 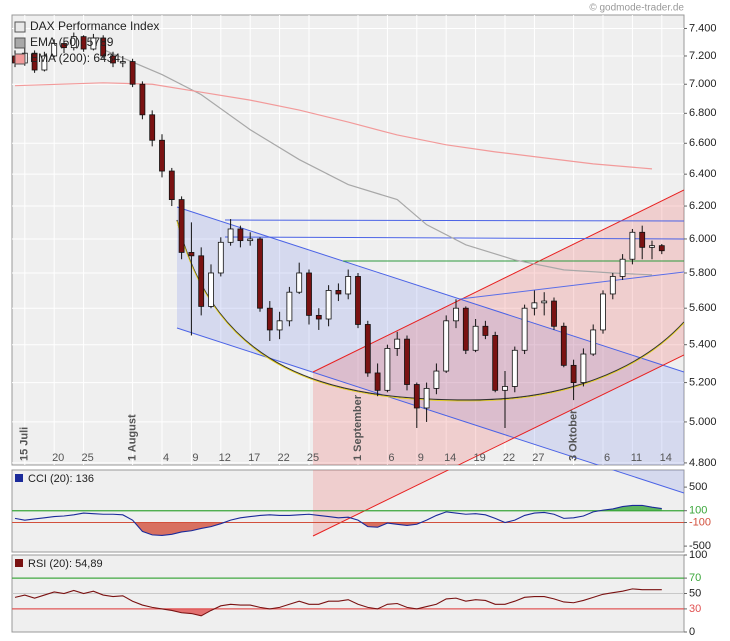 What do you see at coordinates (133, 437) in the screenshot?
I see `x-tick-label: 1 August` at bounding box center [133, 437].